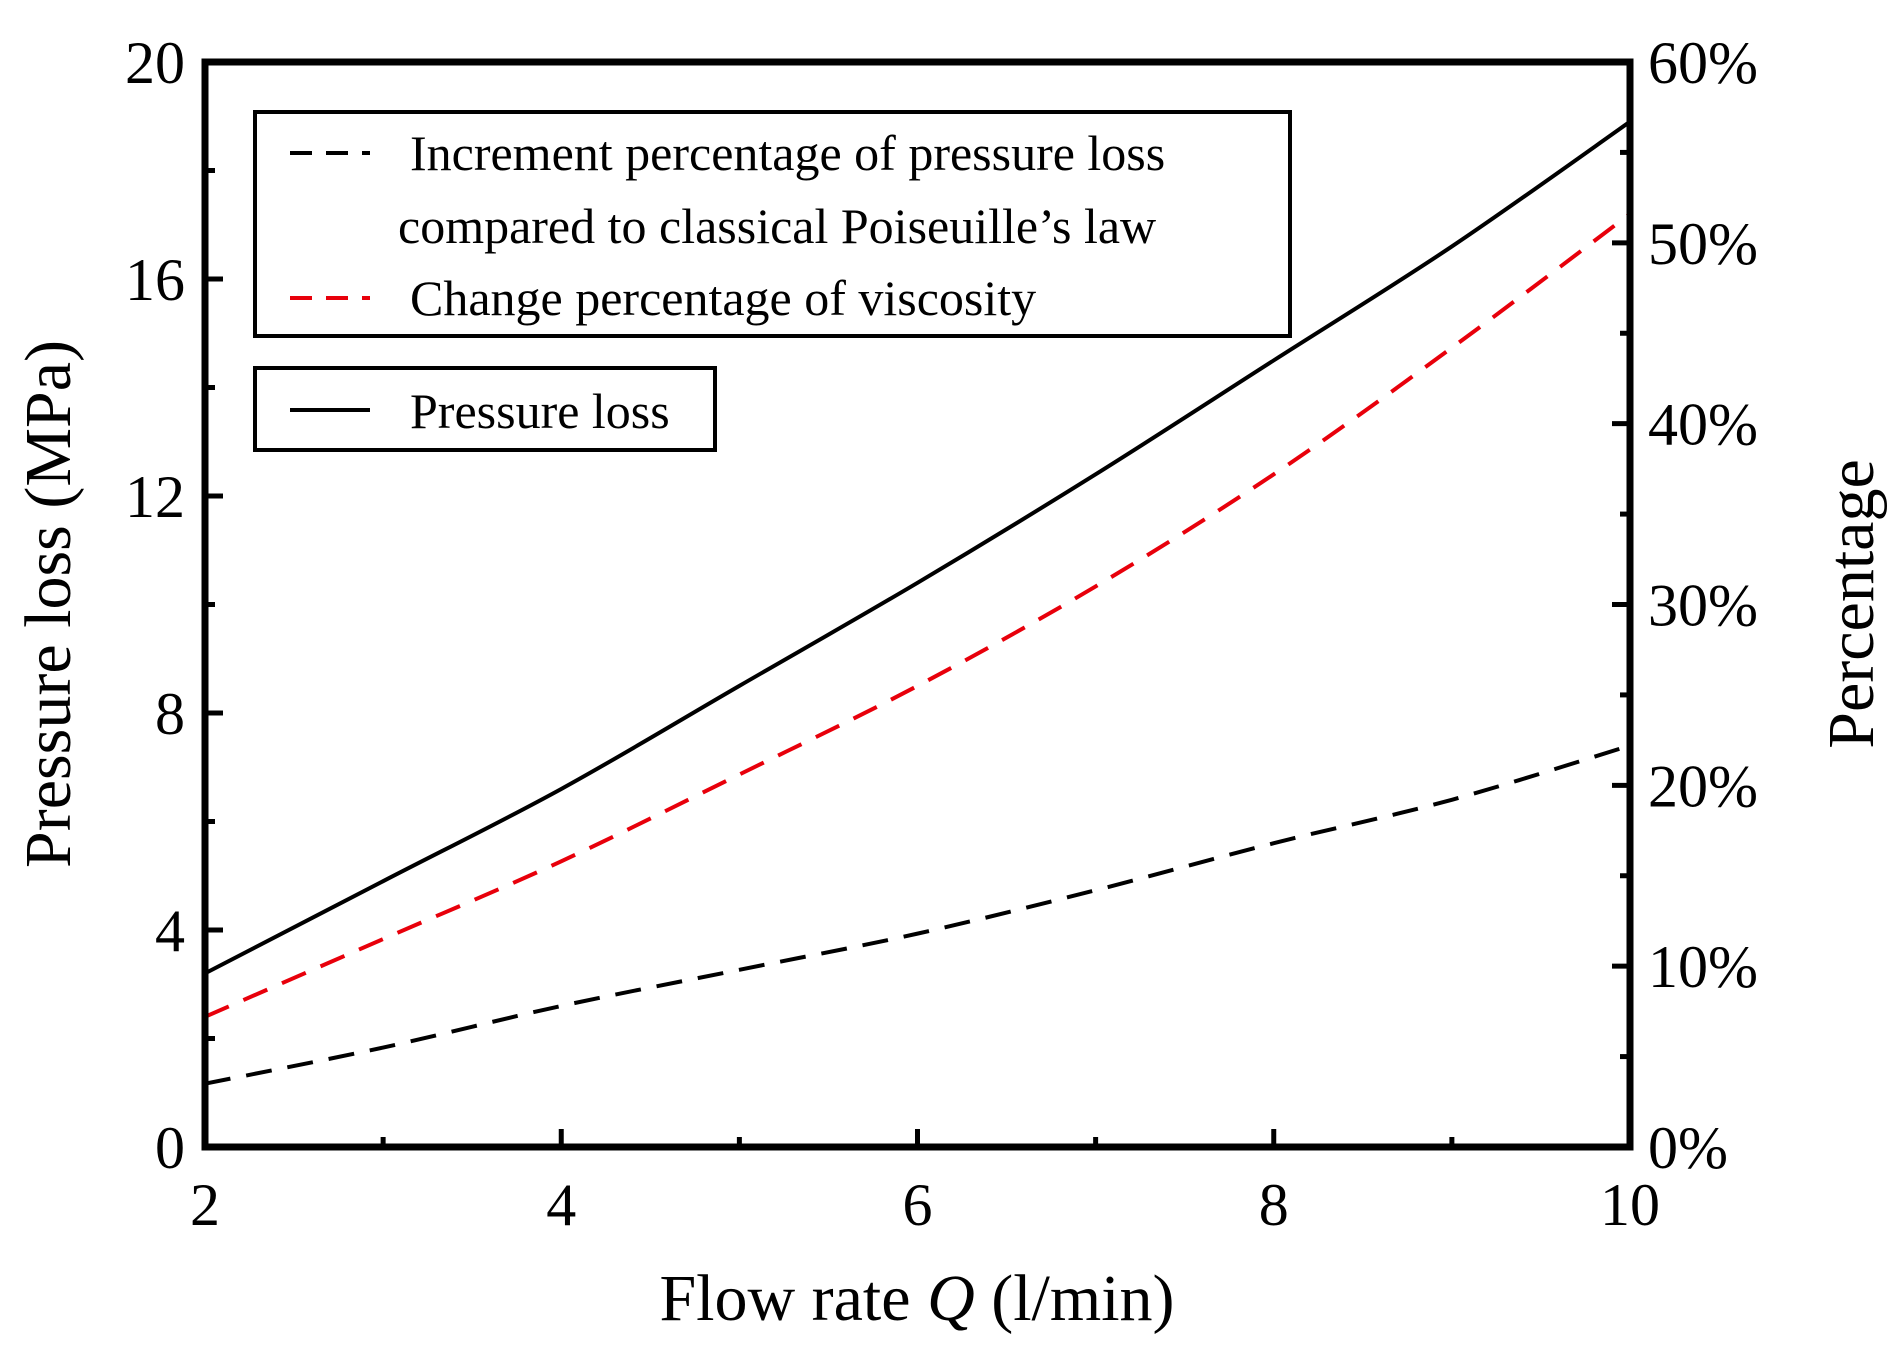 Image resolution: width=1904 pixels, height=1357 pixels. What do you see at coordinates (155, 280) in the screenshot?
I see `y-tick-label: 16` at bounding box center [155, 280].